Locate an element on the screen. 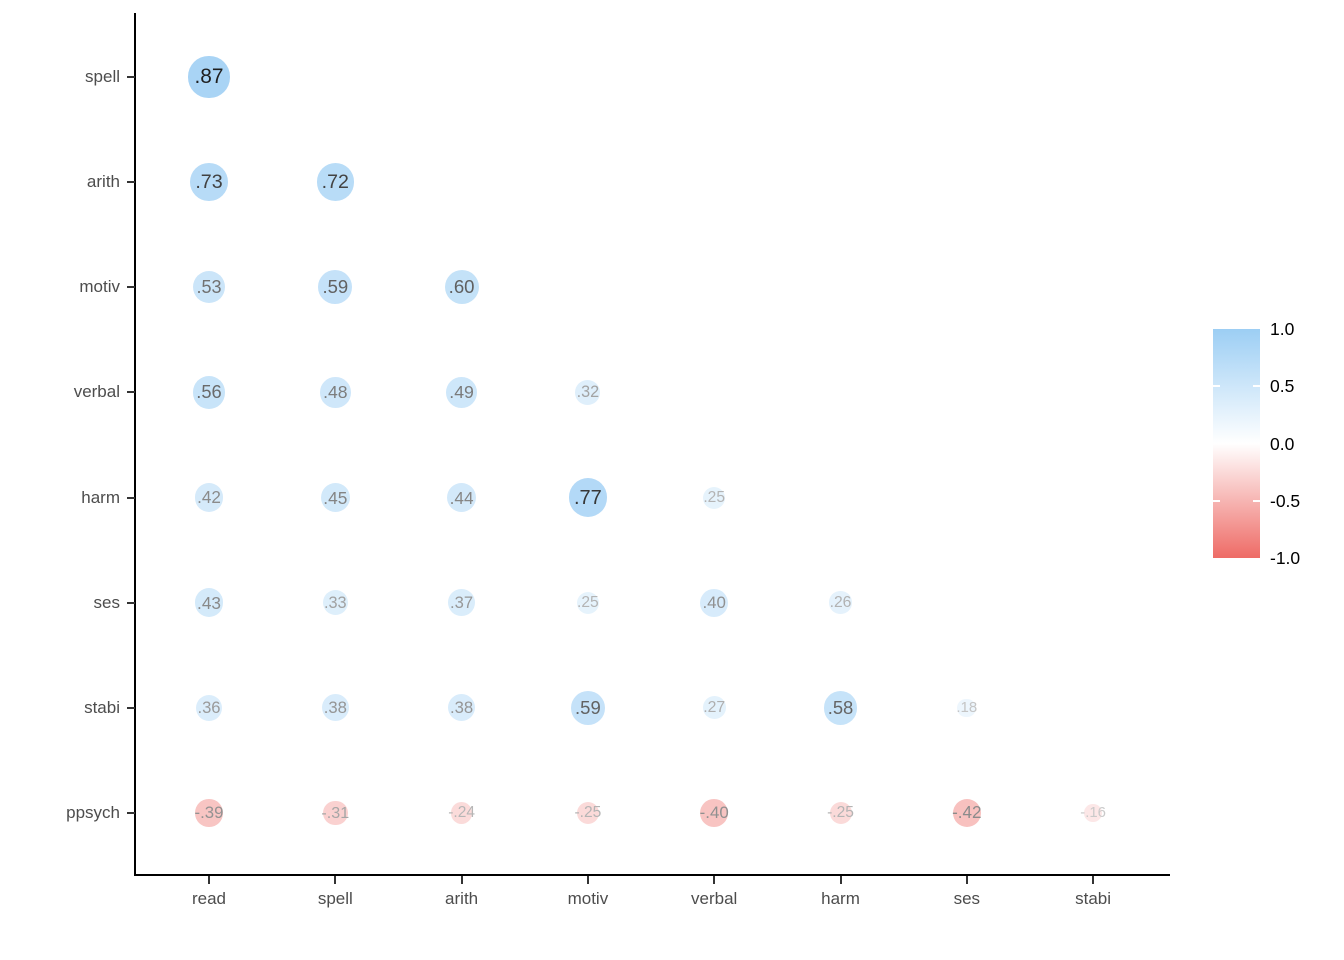 This screenshot has width=1344, height=960. correlation-value-label: .18 is located at coordinates (967, 707).